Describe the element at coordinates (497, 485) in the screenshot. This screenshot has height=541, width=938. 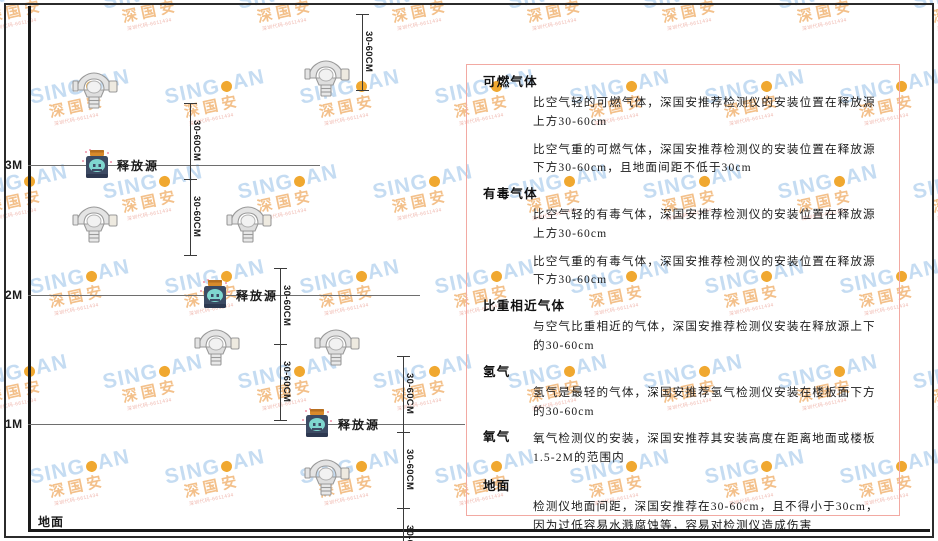
I see `guideline-section-title: 地面` at that location.